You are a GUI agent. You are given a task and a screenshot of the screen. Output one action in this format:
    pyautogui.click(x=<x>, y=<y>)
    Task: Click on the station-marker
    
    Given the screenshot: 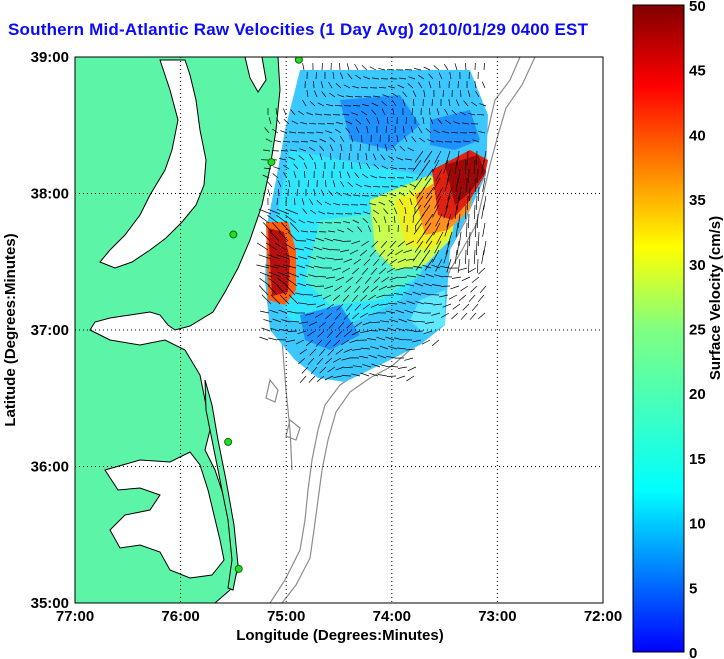 What is the action you would take?
    pyautogui.click(x=228, y=441)
    